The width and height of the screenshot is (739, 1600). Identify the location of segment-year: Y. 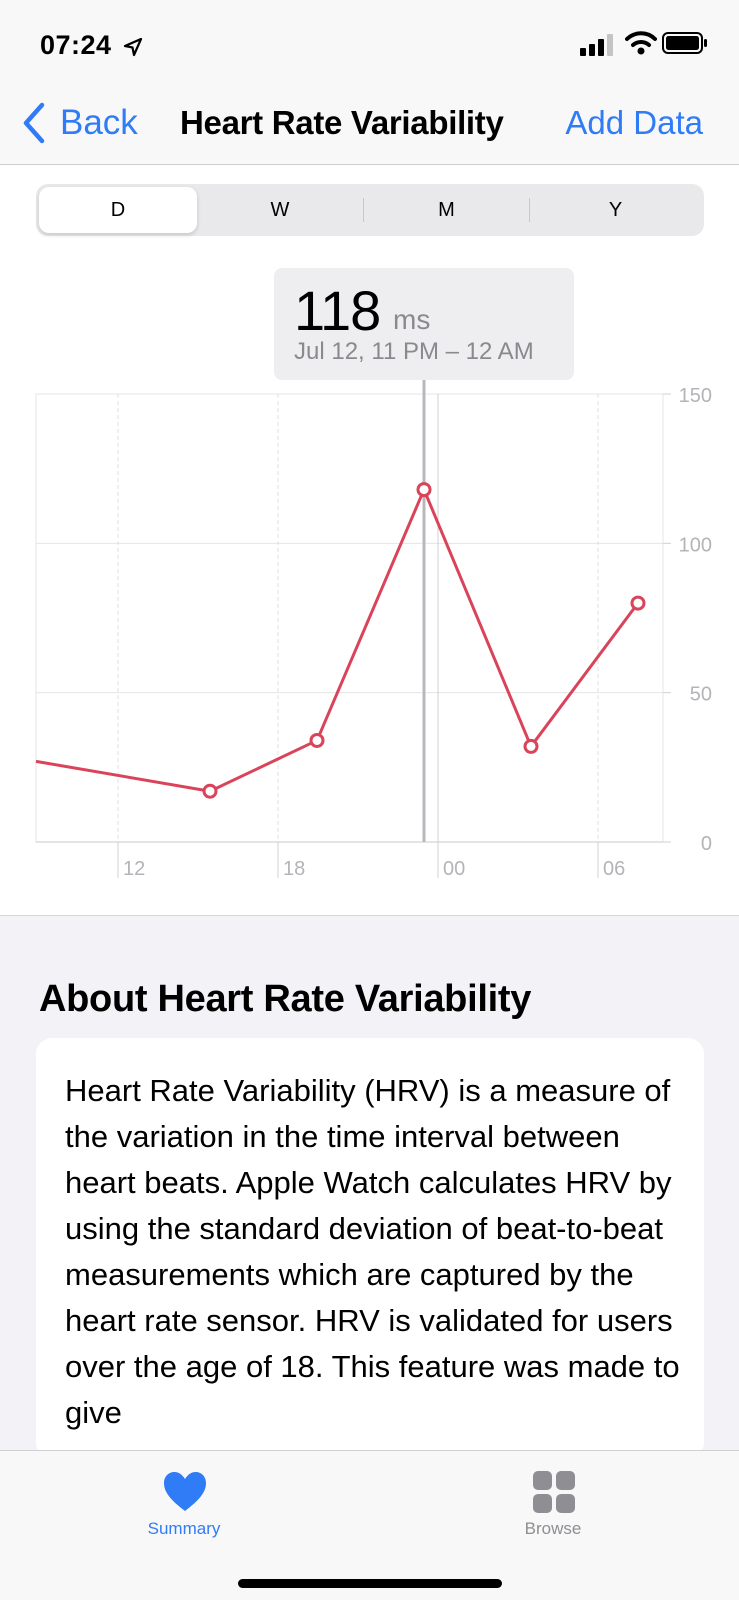
(615, 210).